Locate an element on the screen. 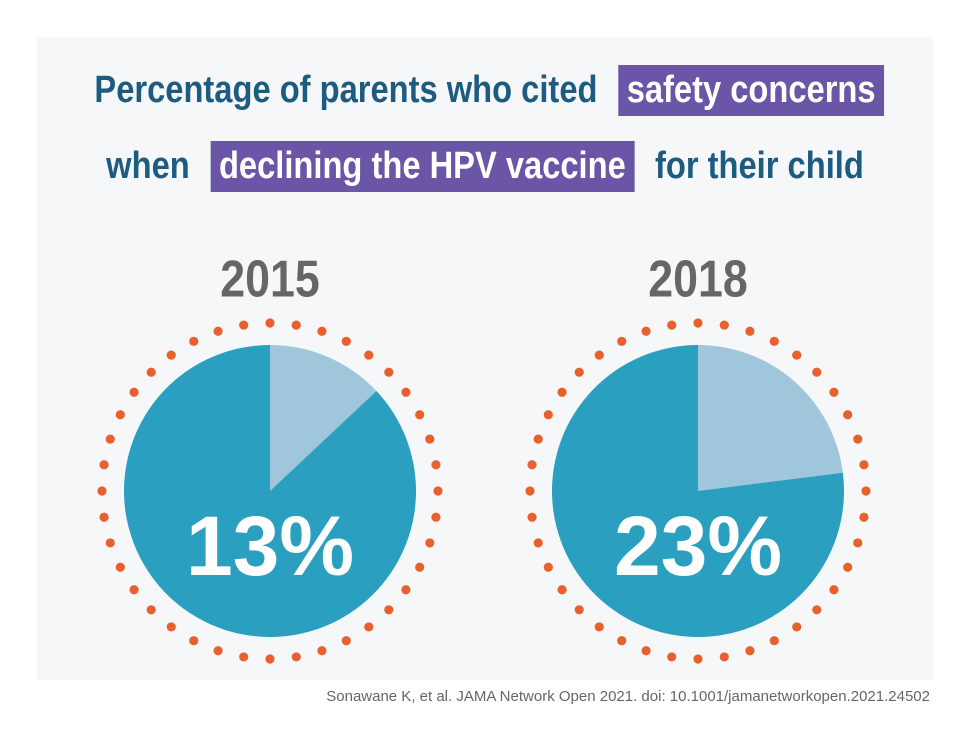  title-text: when is located at coordinates (148, 165).